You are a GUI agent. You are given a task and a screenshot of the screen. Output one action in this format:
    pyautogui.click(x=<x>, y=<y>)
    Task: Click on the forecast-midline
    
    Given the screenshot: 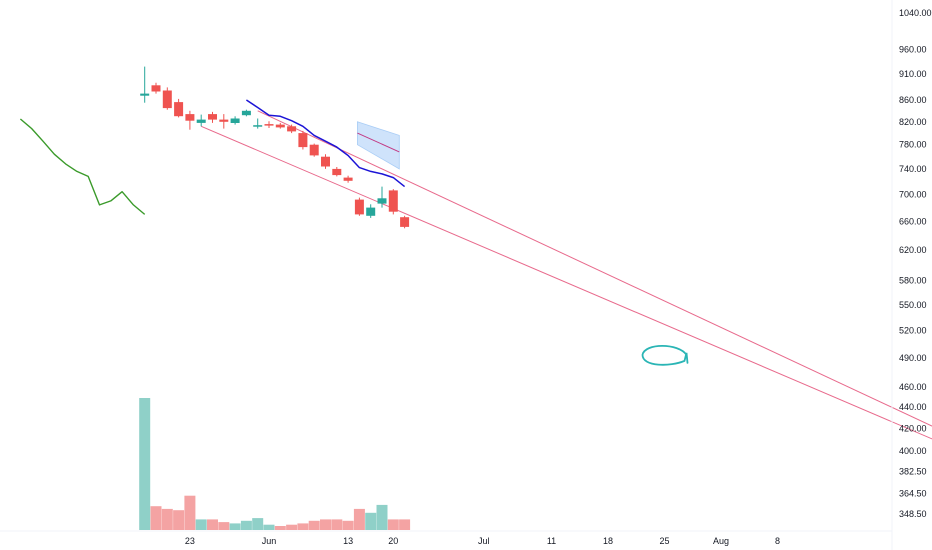 What is the action you would take?
    pyautogui.click(x=378, y=142)
    